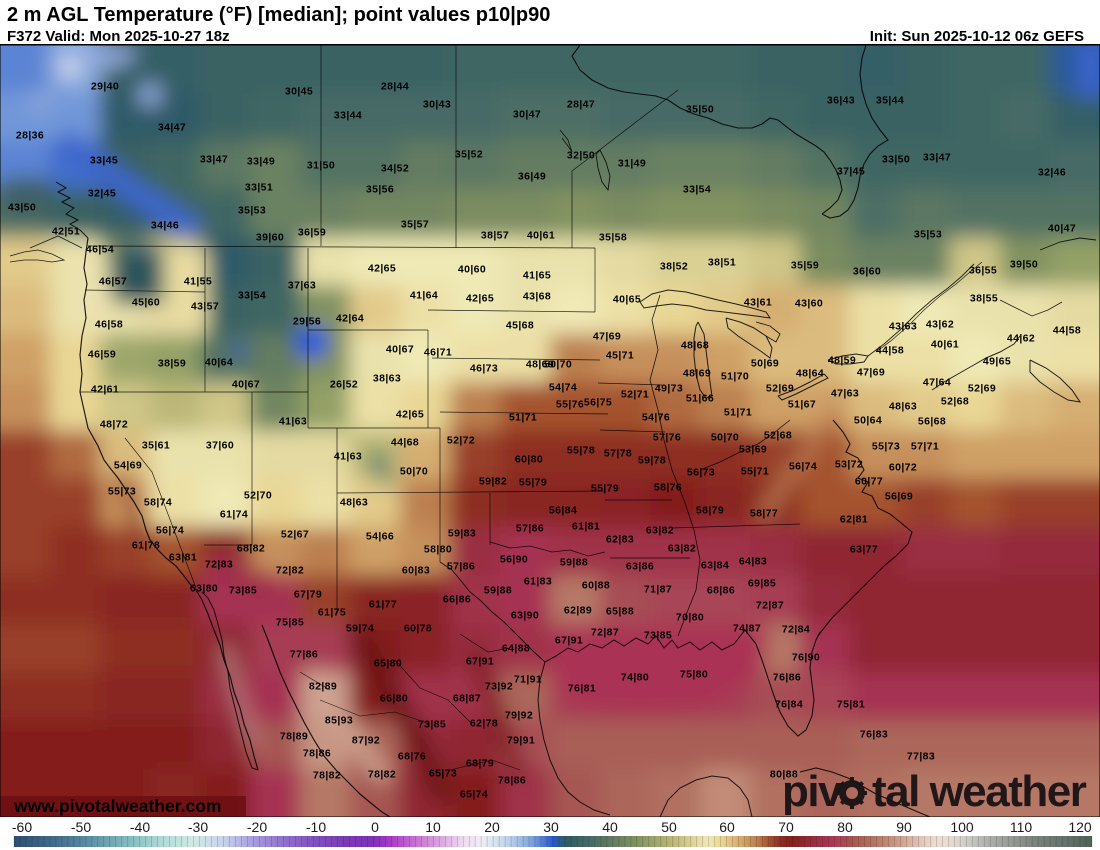 The width and height of the screenshot is (1100, 850). Describe the element at coordinates (332, 613) in the screenshot. I see `svg-text: 61|75` at that location.